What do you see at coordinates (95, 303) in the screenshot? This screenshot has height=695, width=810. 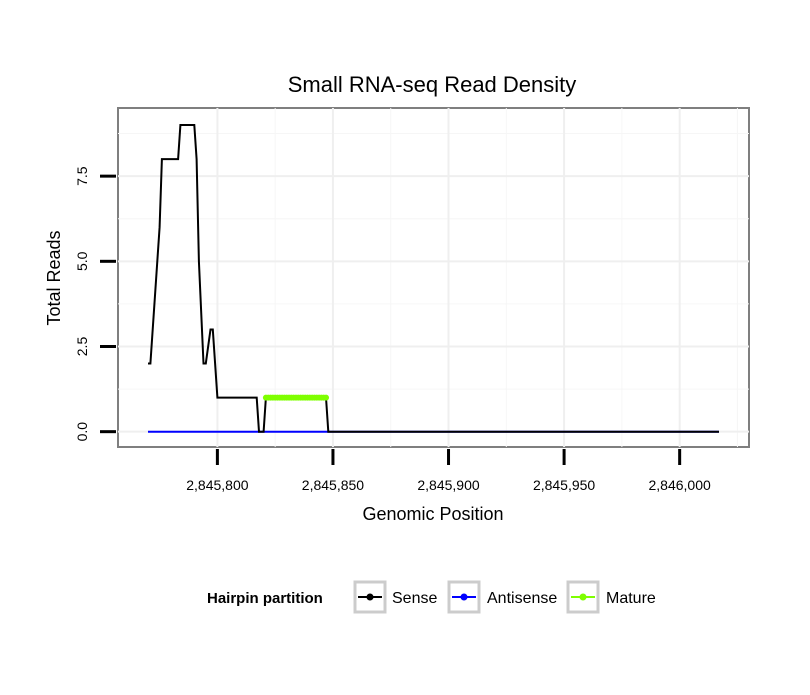 I see `y-axis: 0.0 2.5 5.0 7.5` at bounding box center [95, 303].